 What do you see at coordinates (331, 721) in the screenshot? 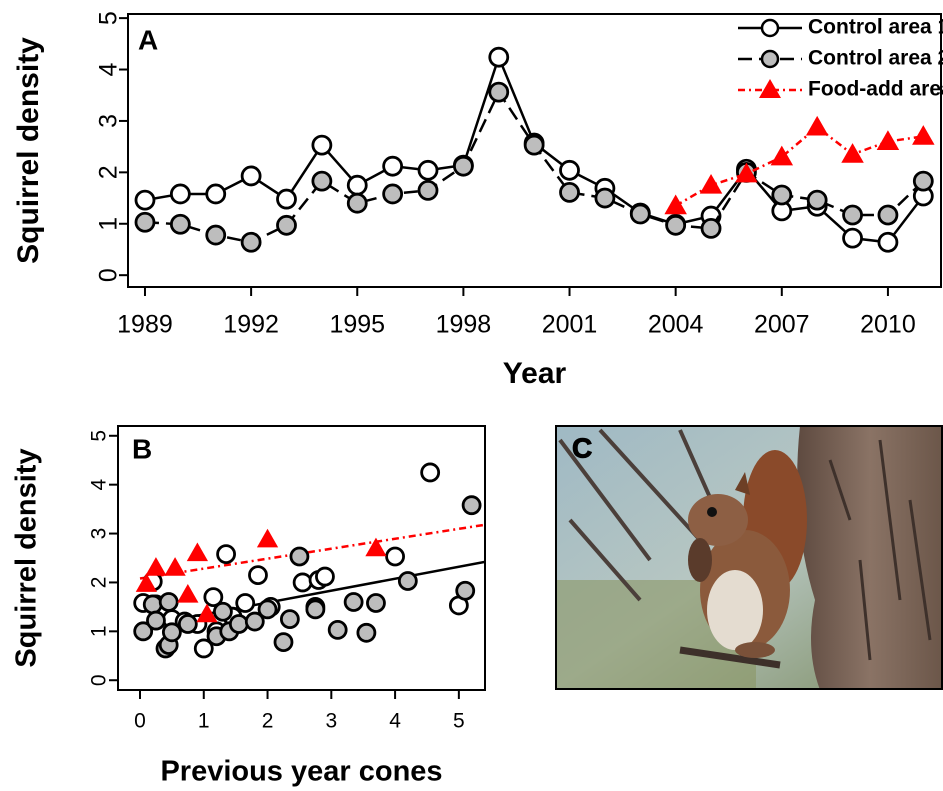
I see `x-tick-label: 3` at bounding box center [331, 721].